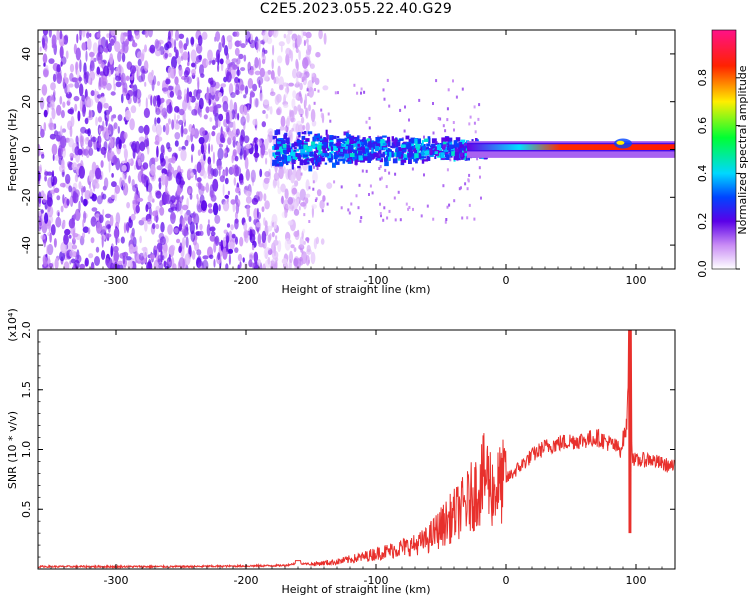 This screenshot has width=750, height=600. Describe the element at coordinates (26, 510) in the screenshot. I see `y-tick-label: 0.5` at that location.